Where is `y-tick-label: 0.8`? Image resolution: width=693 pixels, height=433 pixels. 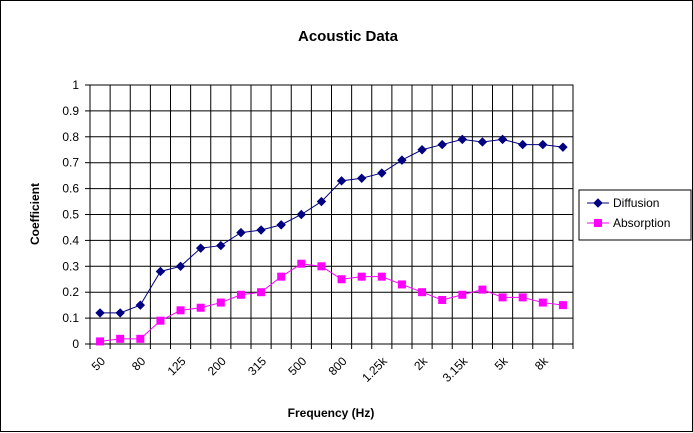
y-tick-label: 0.8 is located at coordinates (70, 137).